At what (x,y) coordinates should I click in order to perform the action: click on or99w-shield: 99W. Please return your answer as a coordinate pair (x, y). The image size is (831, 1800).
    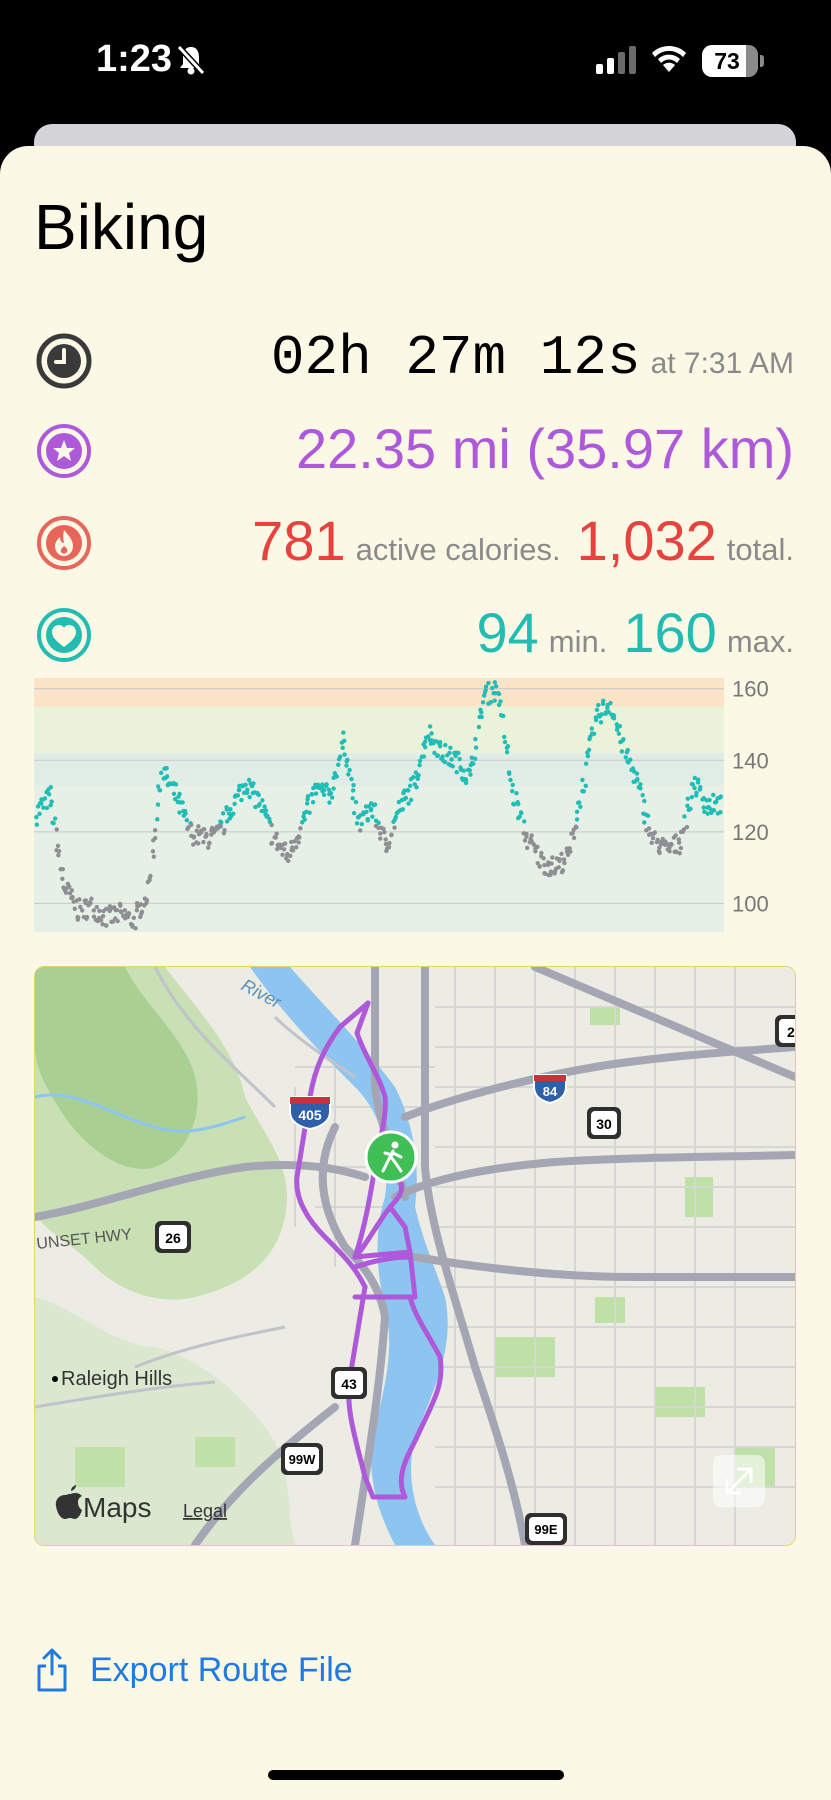
    Looking at the image, I should click on (302, 1459).